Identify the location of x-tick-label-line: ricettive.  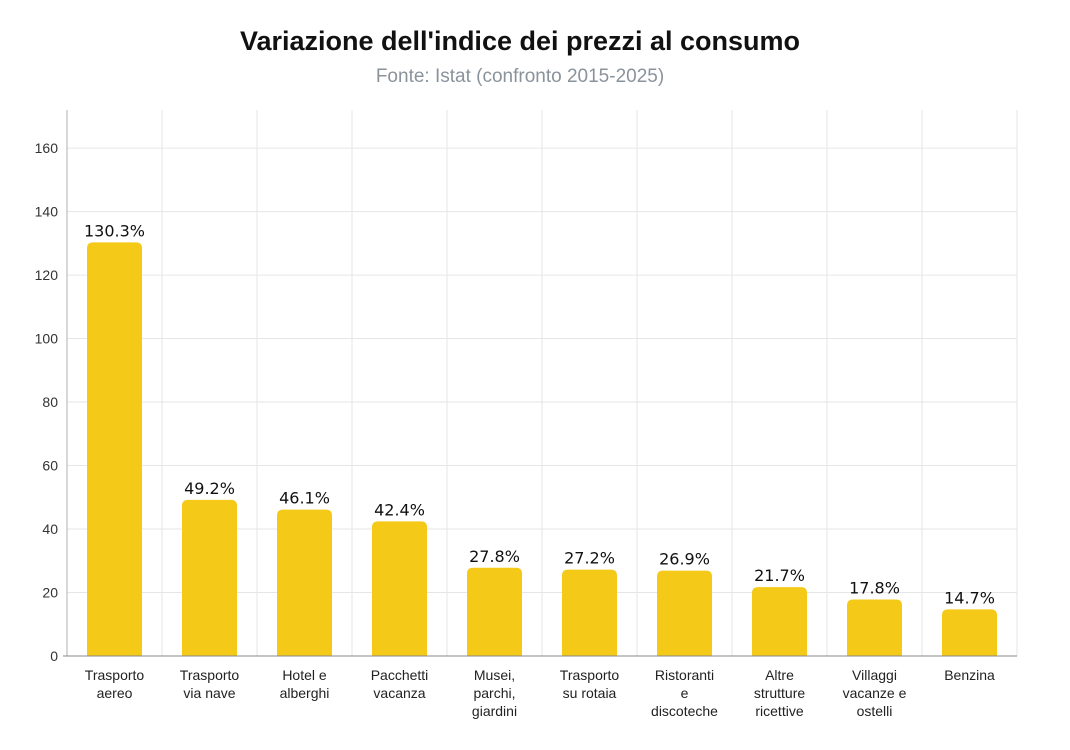
(779, 711).